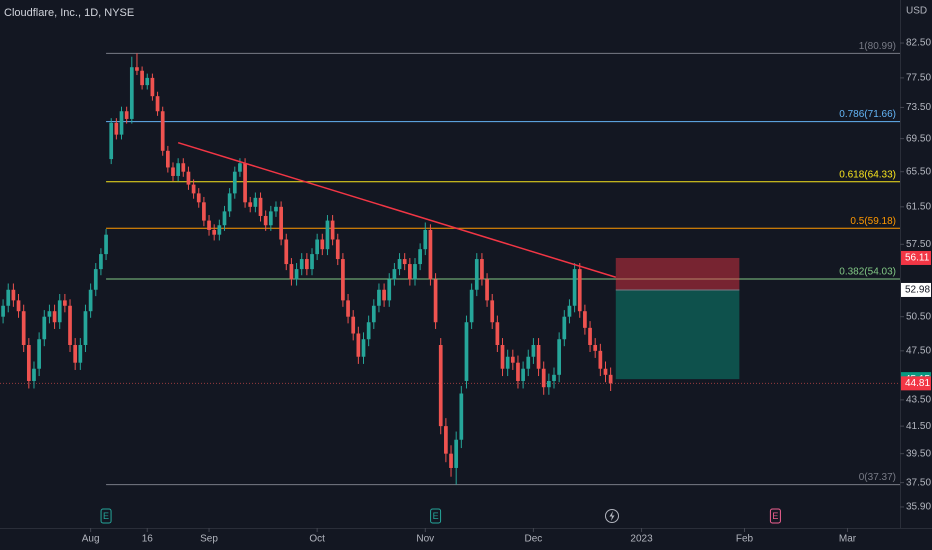  Describe the element at coordinates (867, 114) in the screenshot. I see `fib-label: 0.786(71.66)` at that location.